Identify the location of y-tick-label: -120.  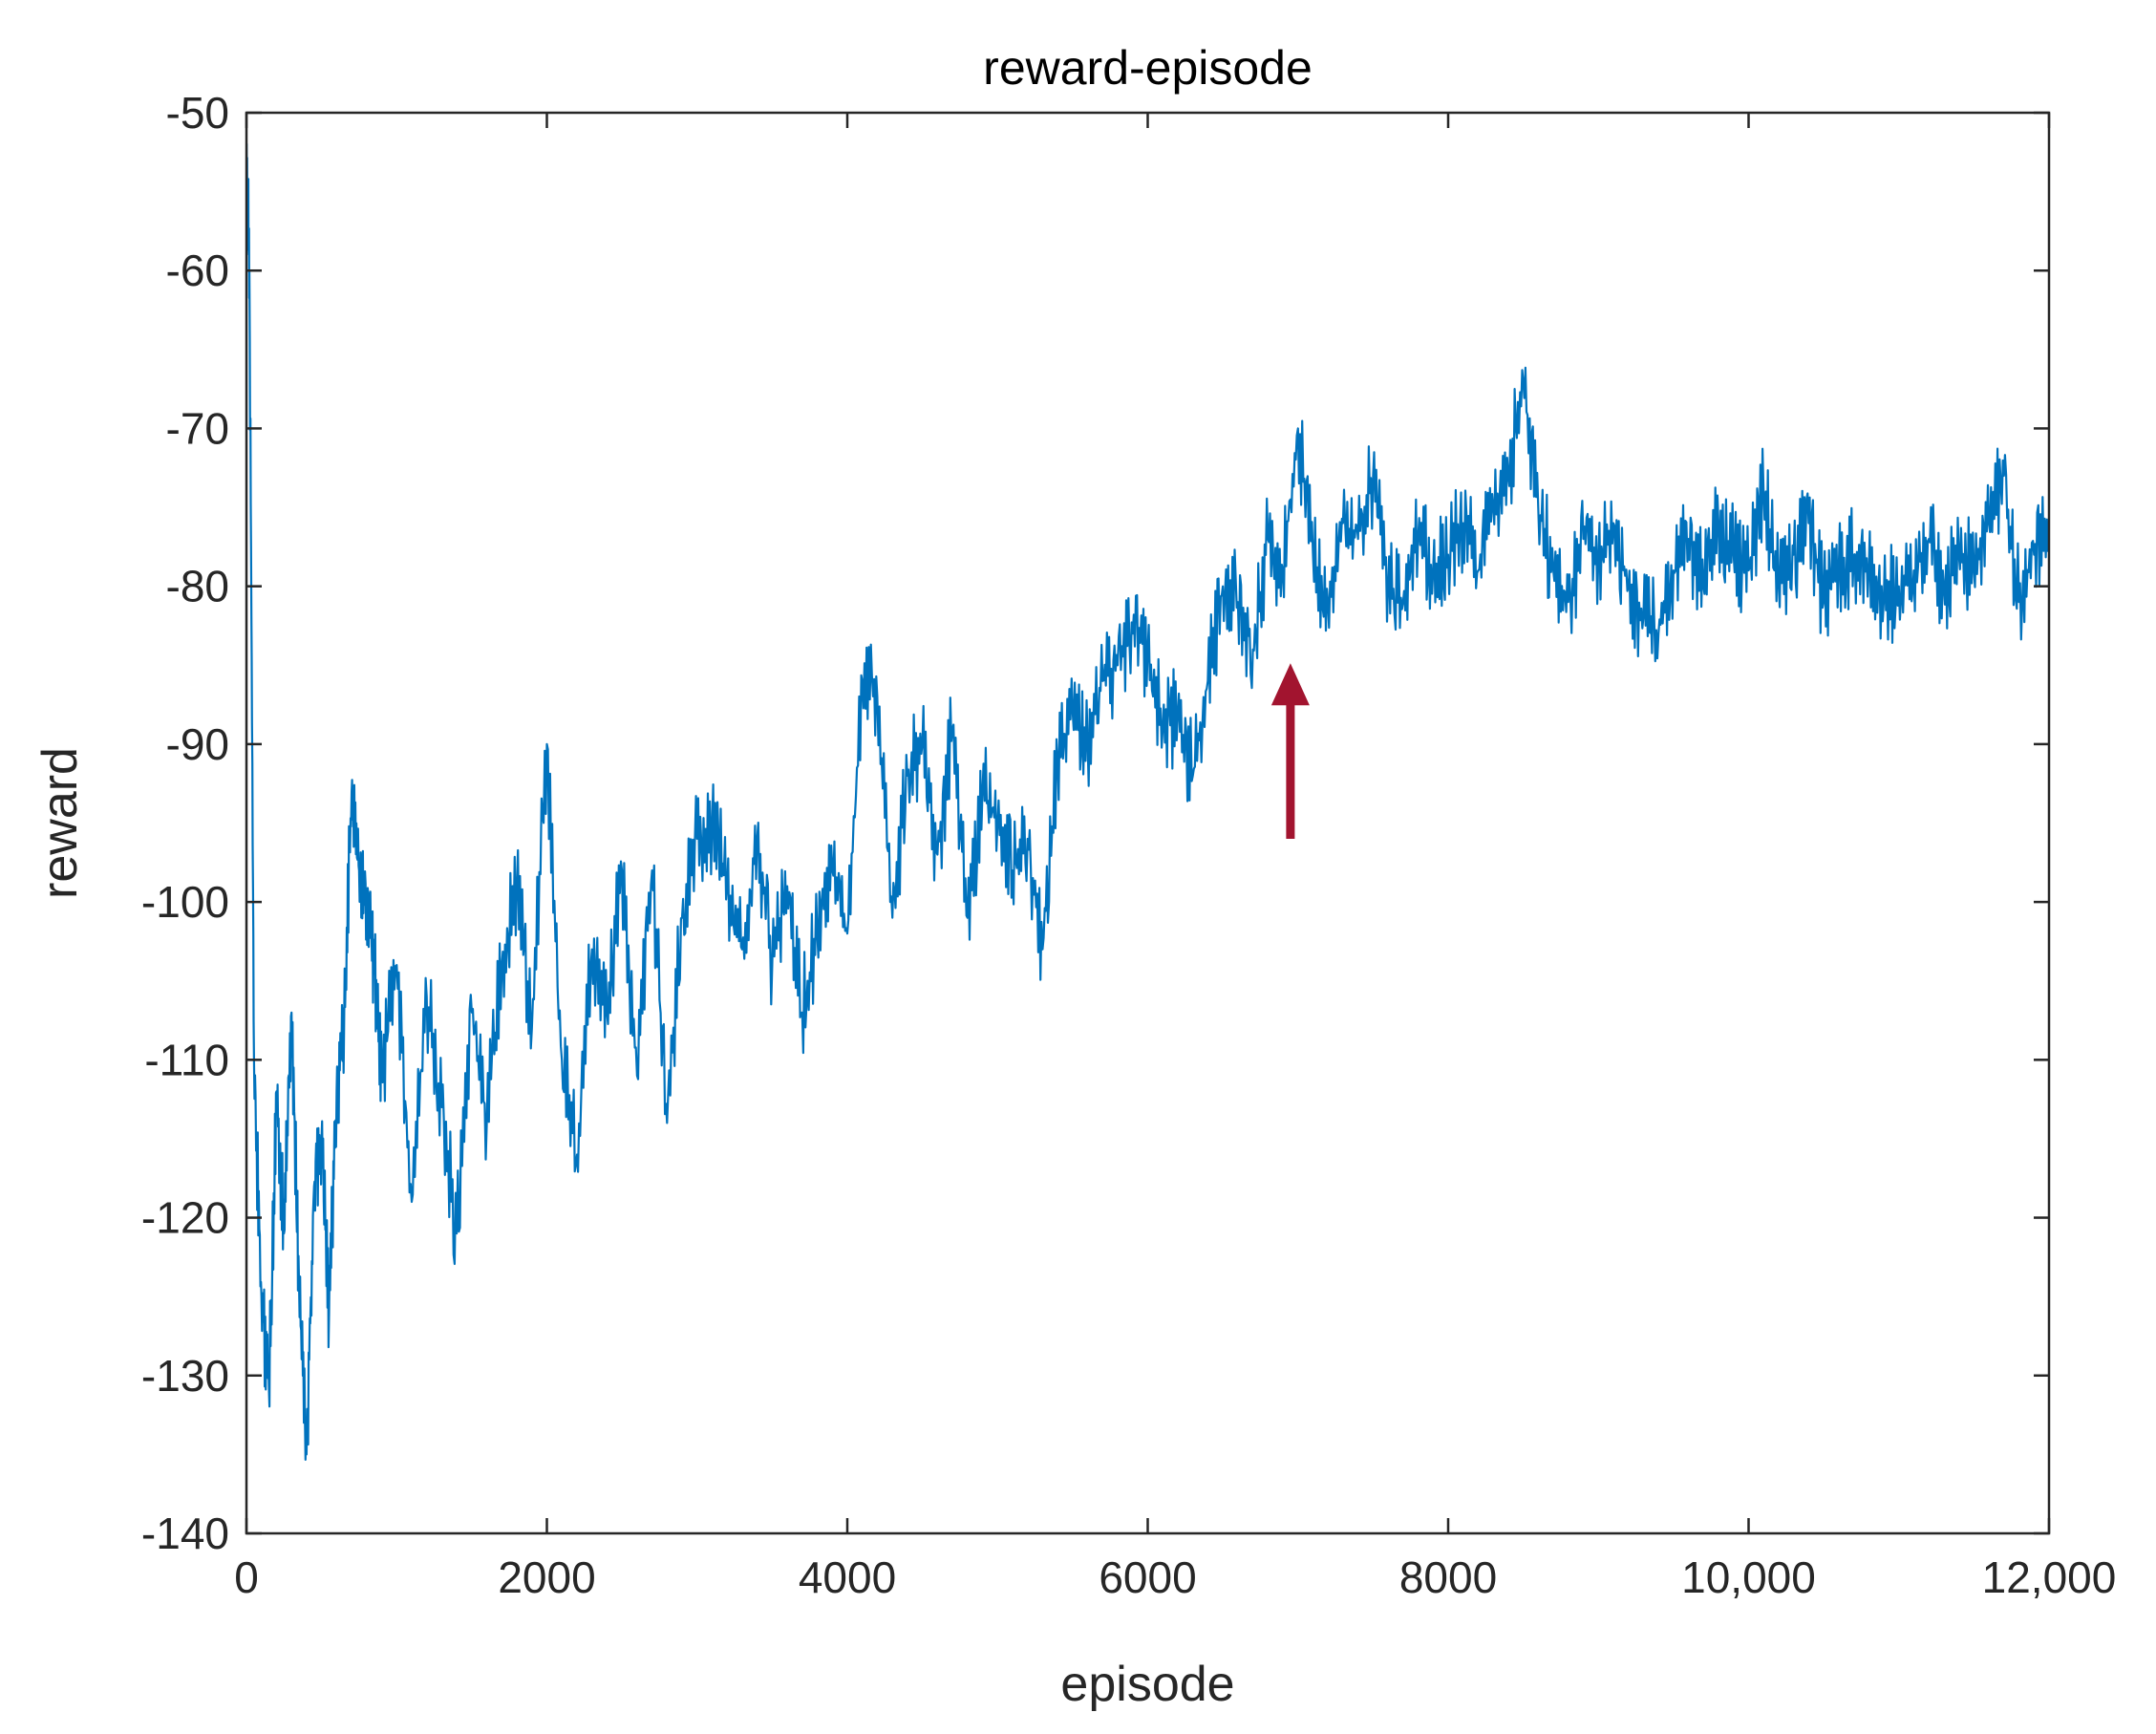
(185, 1218).